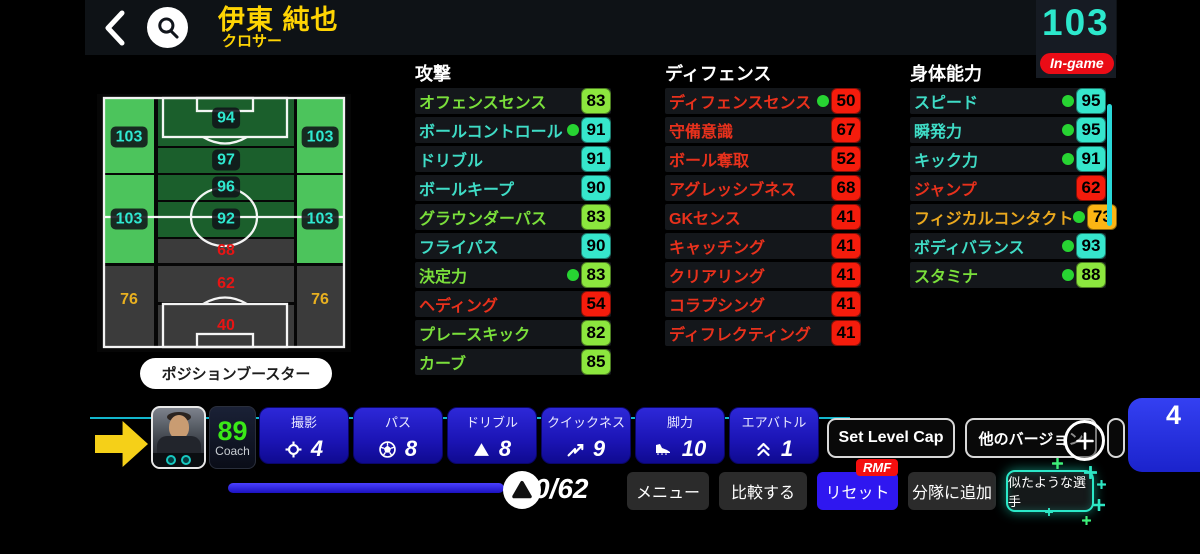 This screenshot has width=1200, height=554. What do you see at coordinates (1084, 440) in the screenshot?
I see `add-button` at bounding box center [1084, 440].